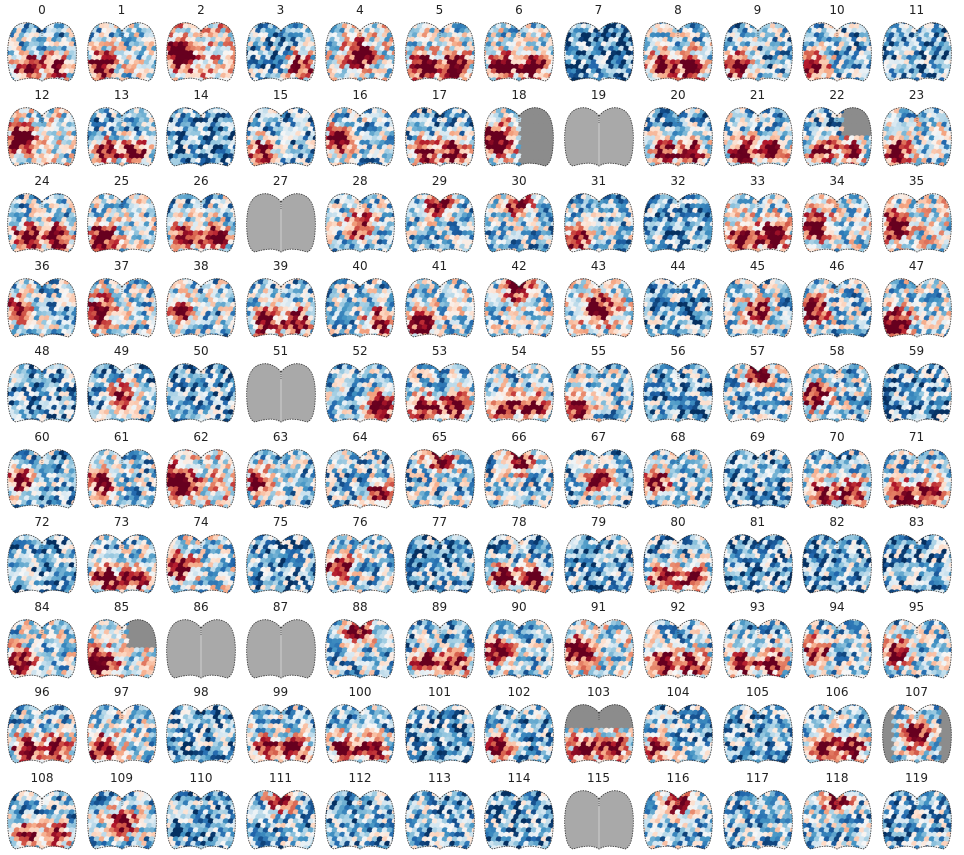 The height and width of the screenshot is (855, 964). What do you see at coordinates (678, 607) in the screenshot?
I see `panel-label: 92` at bounding box center [678, 607].